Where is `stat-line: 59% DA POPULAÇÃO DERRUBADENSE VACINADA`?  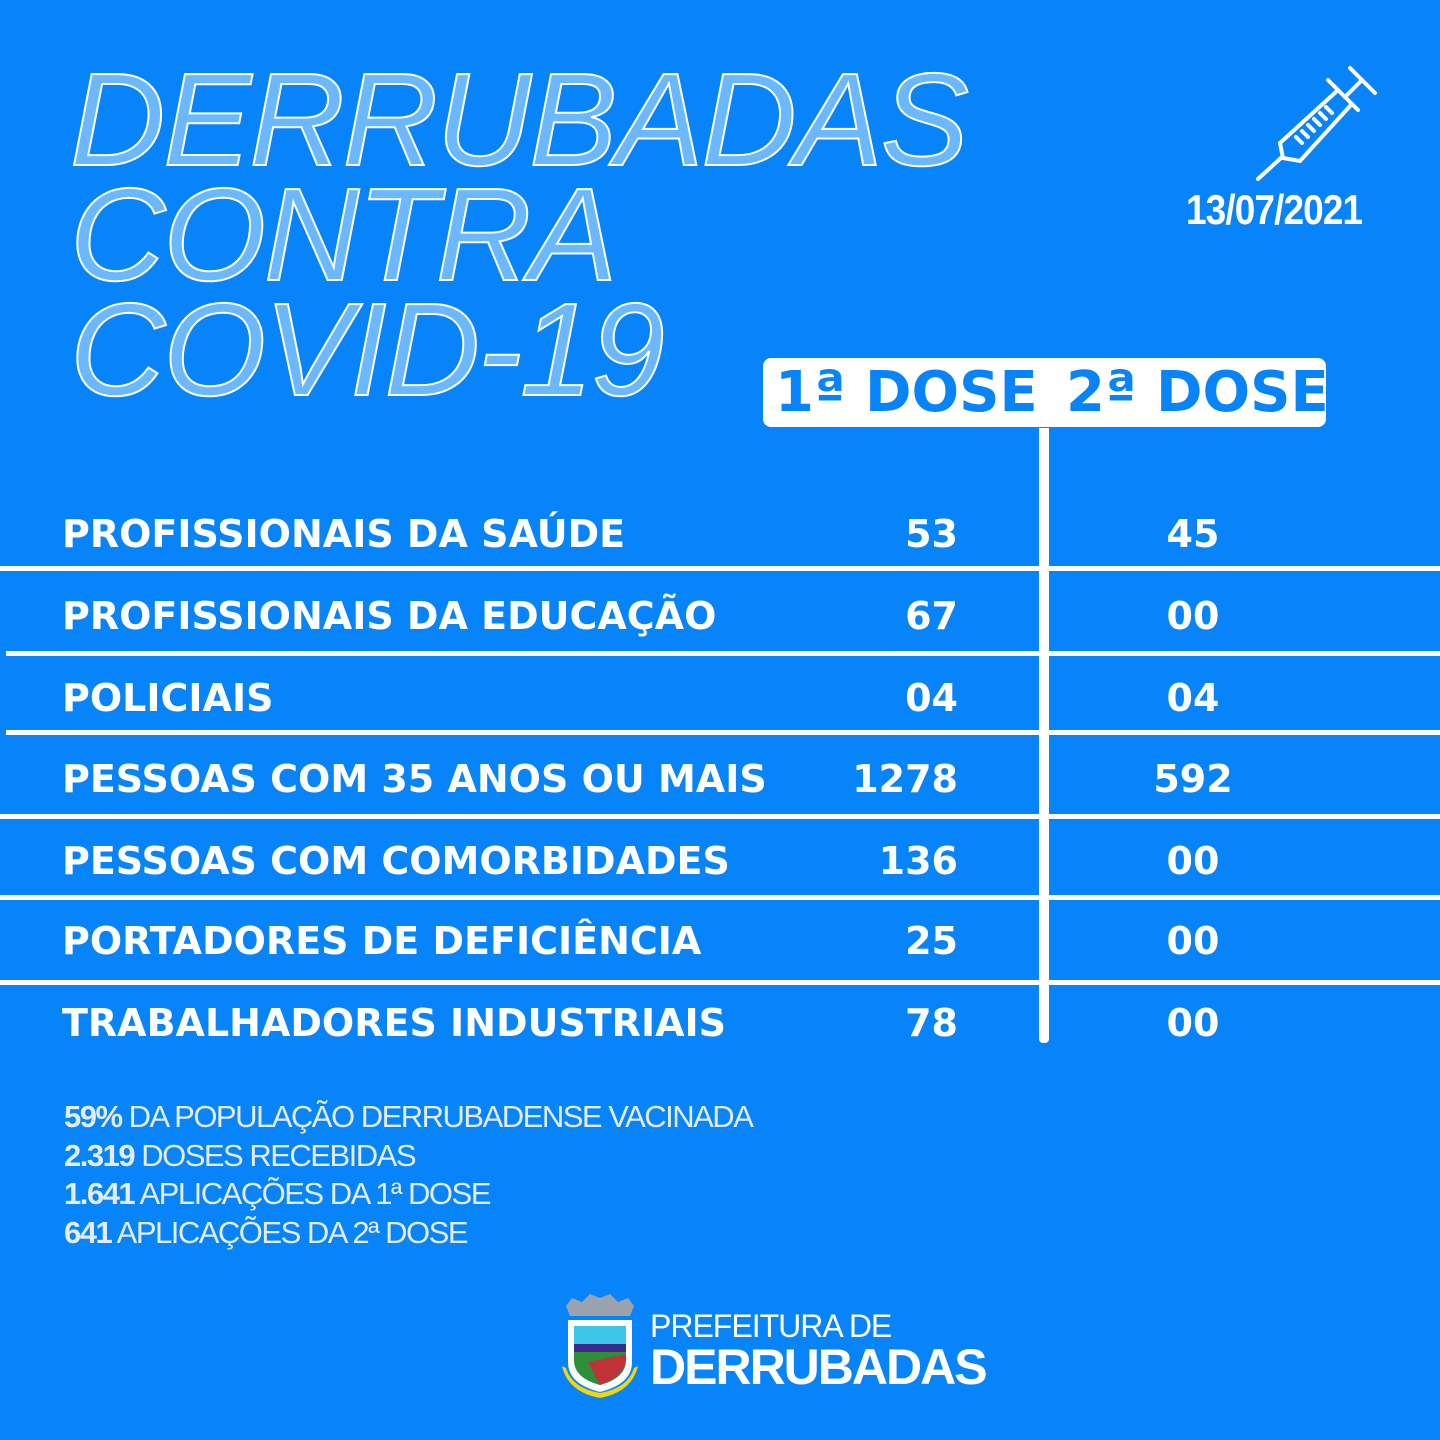
stat-line: 59% DA POPULAÇÃO DERRUBADENSE VACINADA is located at coordinates (409, 1117).